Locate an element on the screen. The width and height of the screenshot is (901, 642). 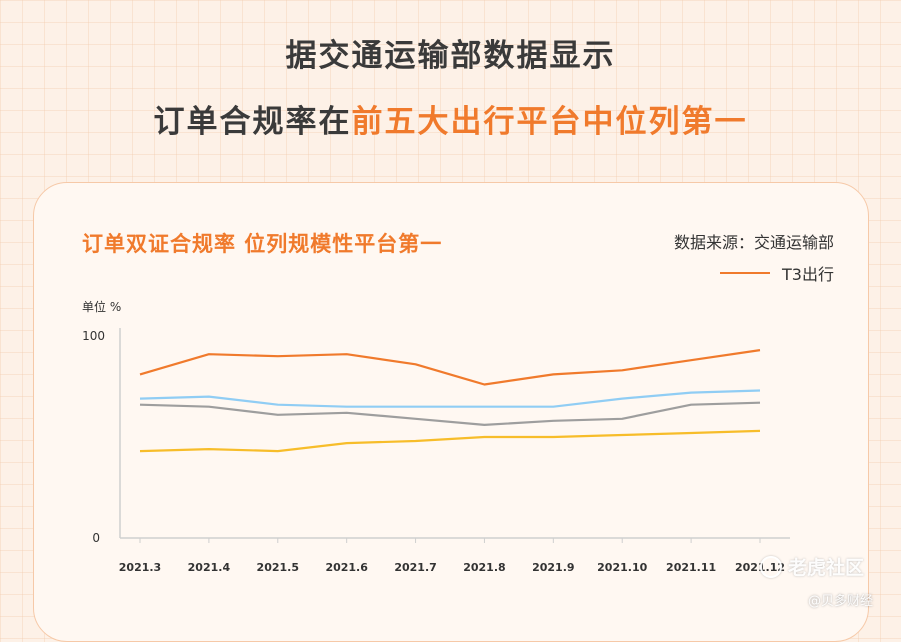
legend-line-swatch is located at coordinates (745, 273).